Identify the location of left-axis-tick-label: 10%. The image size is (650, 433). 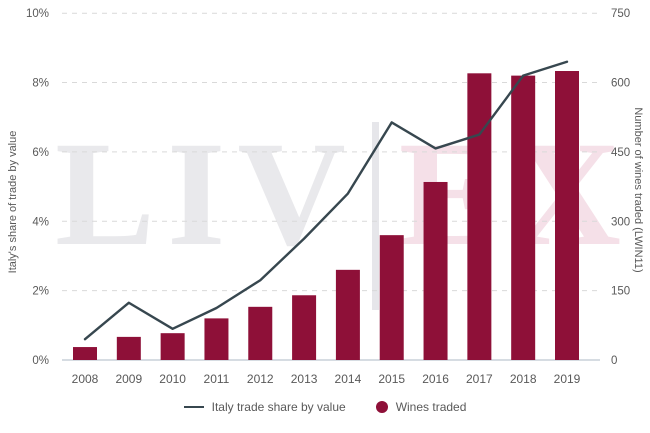
(37, 14).